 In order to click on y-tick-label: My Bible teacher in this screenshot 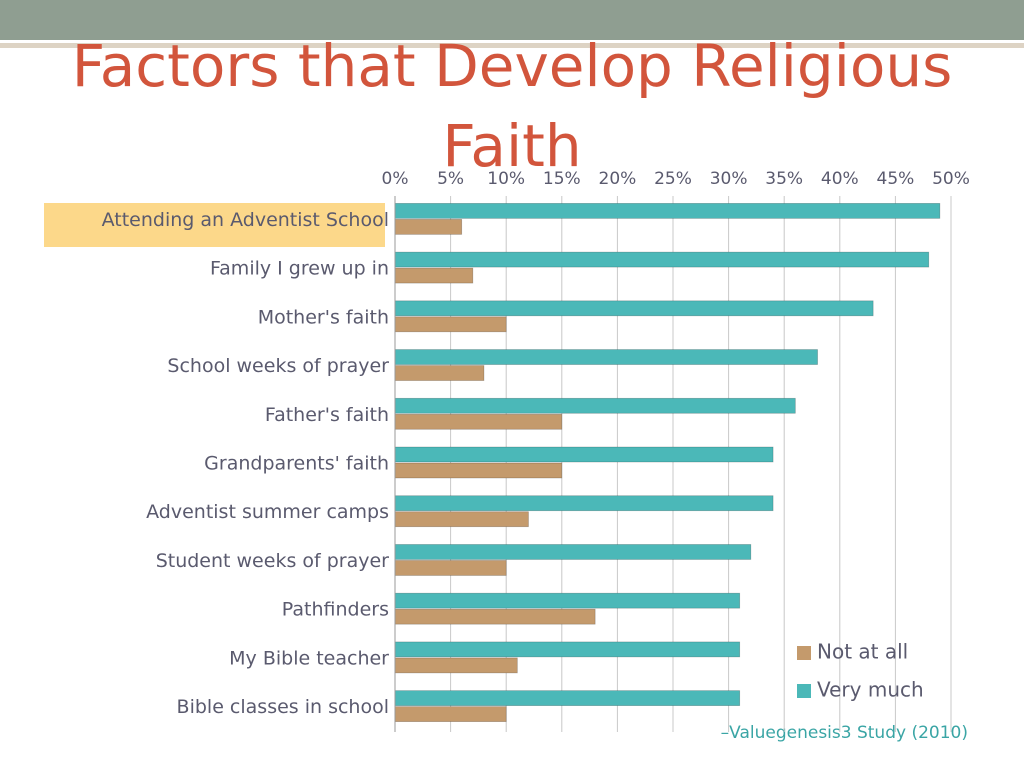, I will do `click(309, 658)`.